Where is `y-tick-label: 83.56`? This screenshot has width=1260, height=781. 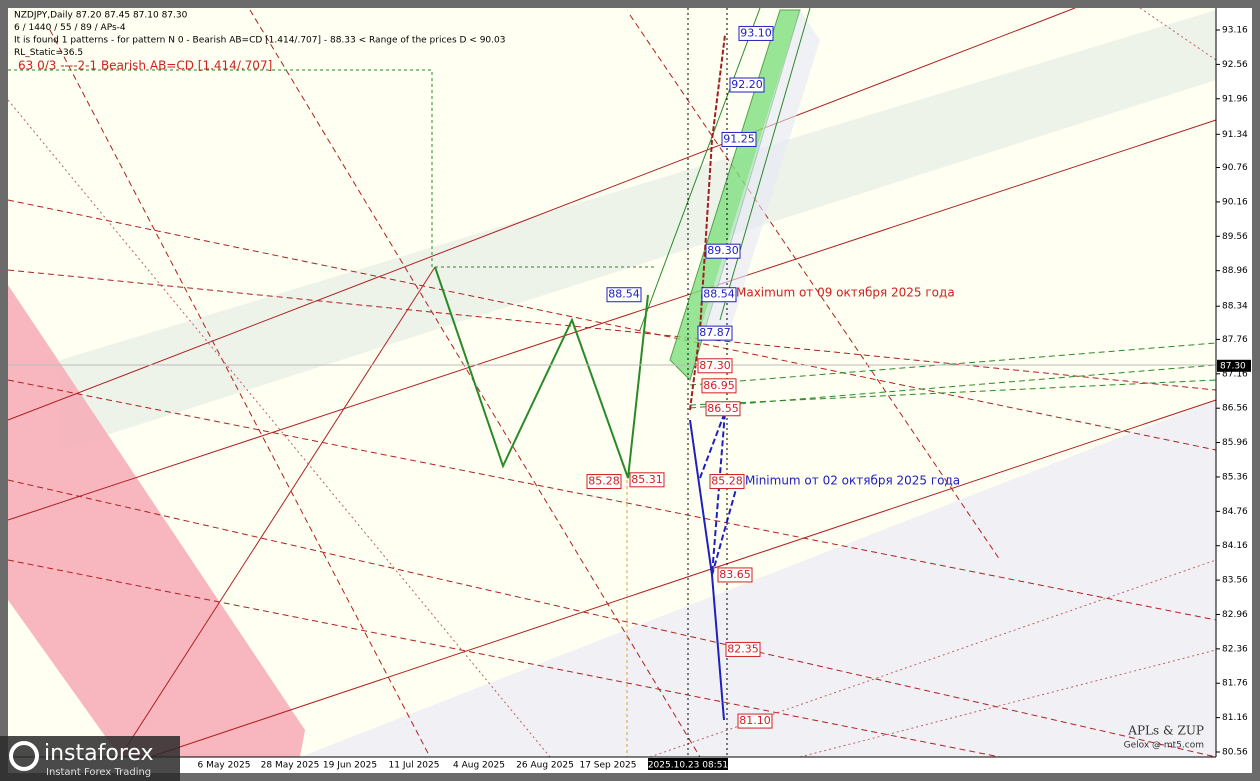 y-tick-label: 83.56 is located at coordinates (1235, 581).